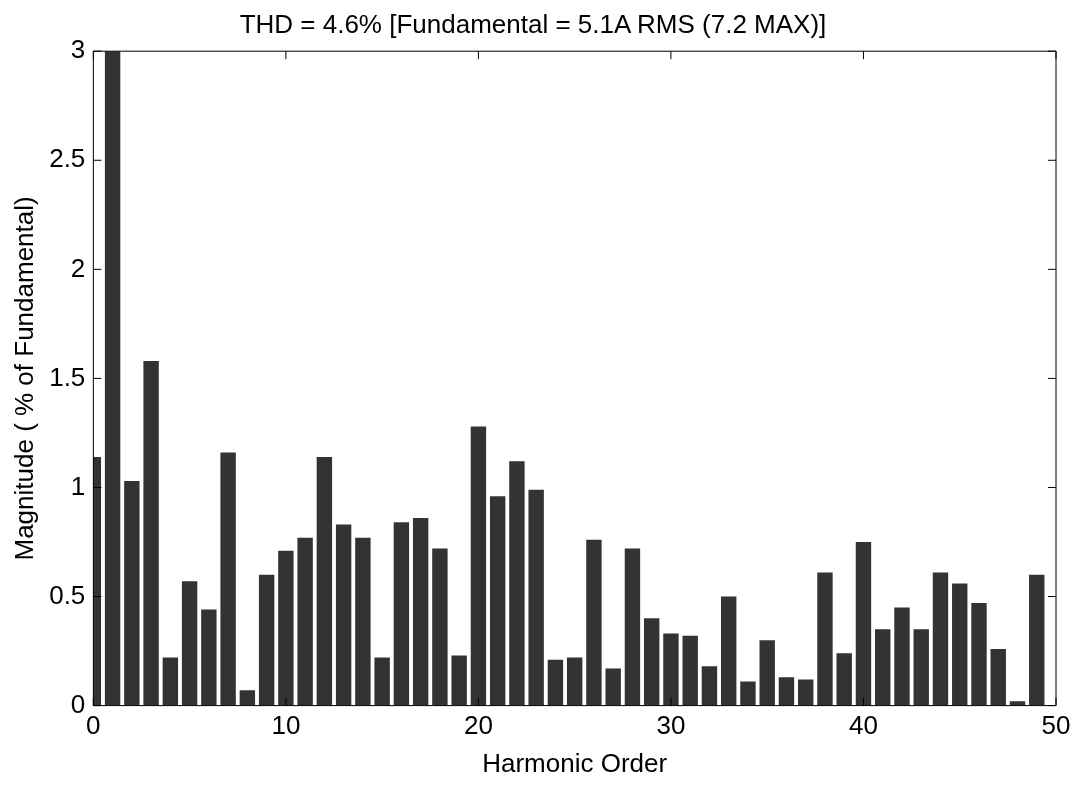 The height and width of the screenshot is (785, 1081). I want to click on x-tick-label: 50, so click(1056, 725).